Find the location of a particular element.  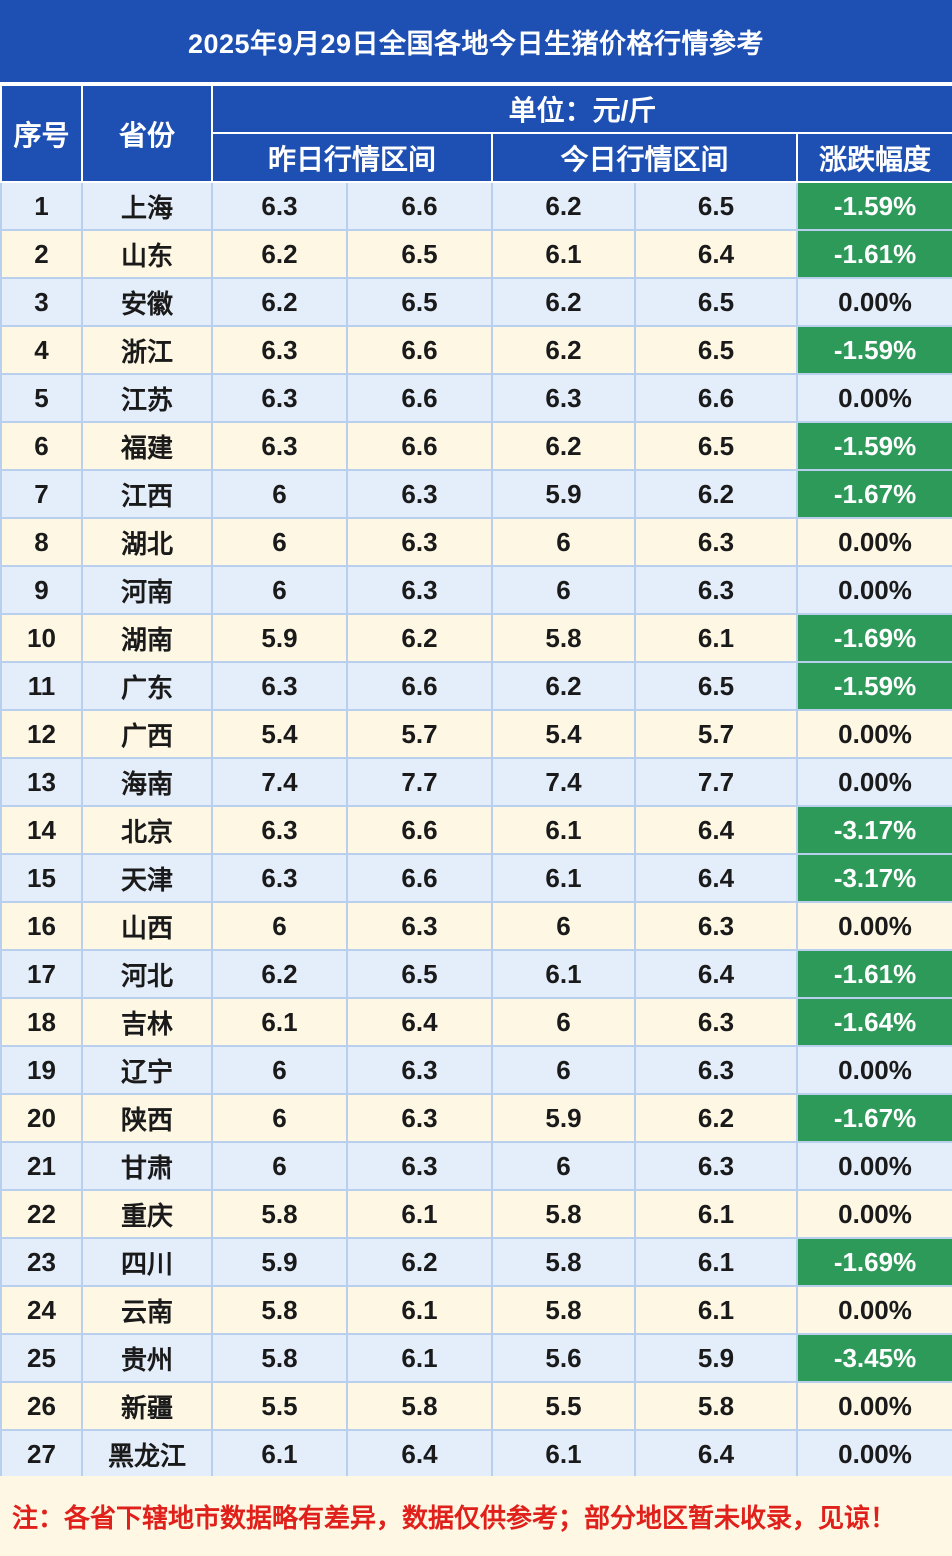

cell-today-low: 5.5 is located at coordinates (563, 1406).